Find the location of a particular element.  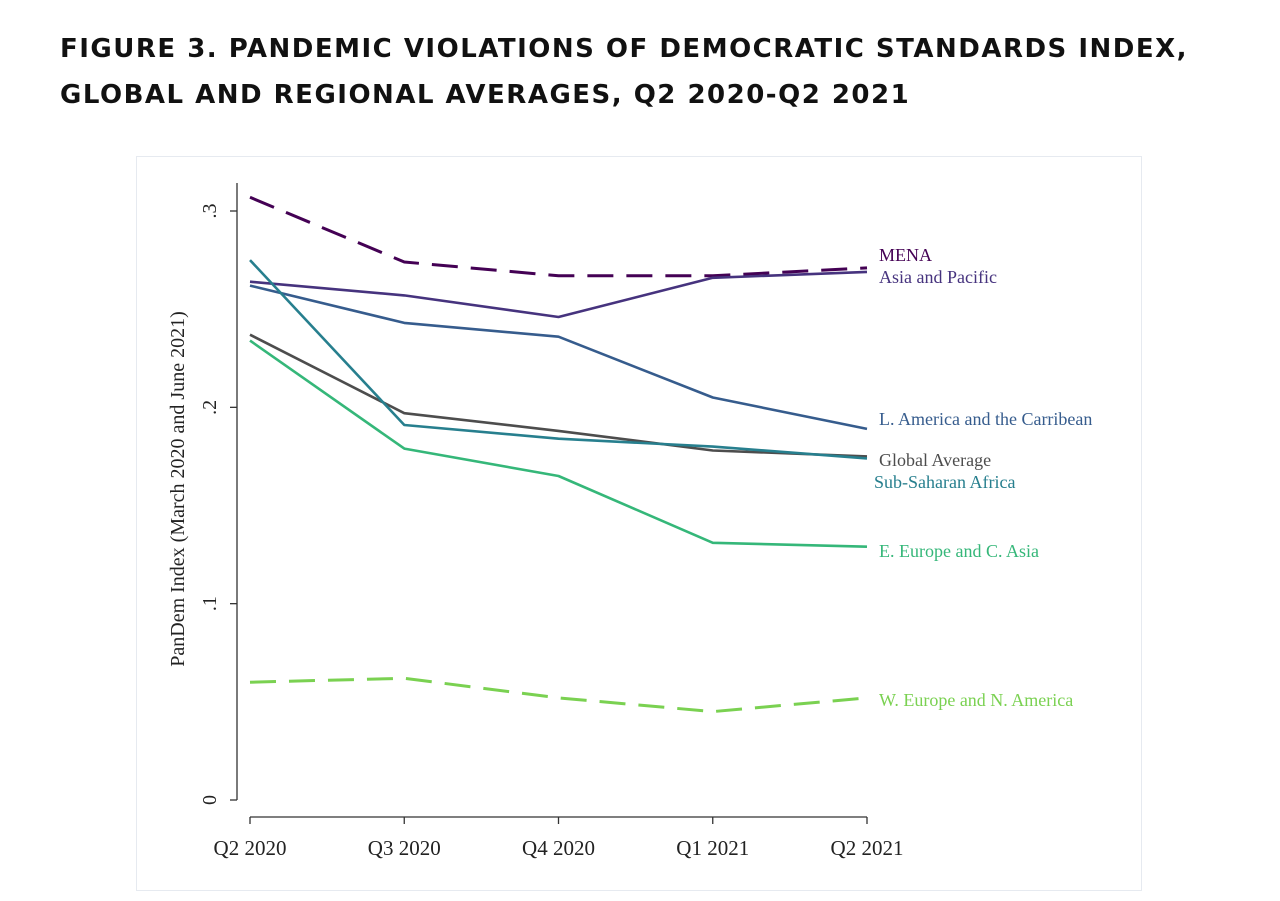

x-tick-label: Q3 2020 is located at coordinates (404, 848).